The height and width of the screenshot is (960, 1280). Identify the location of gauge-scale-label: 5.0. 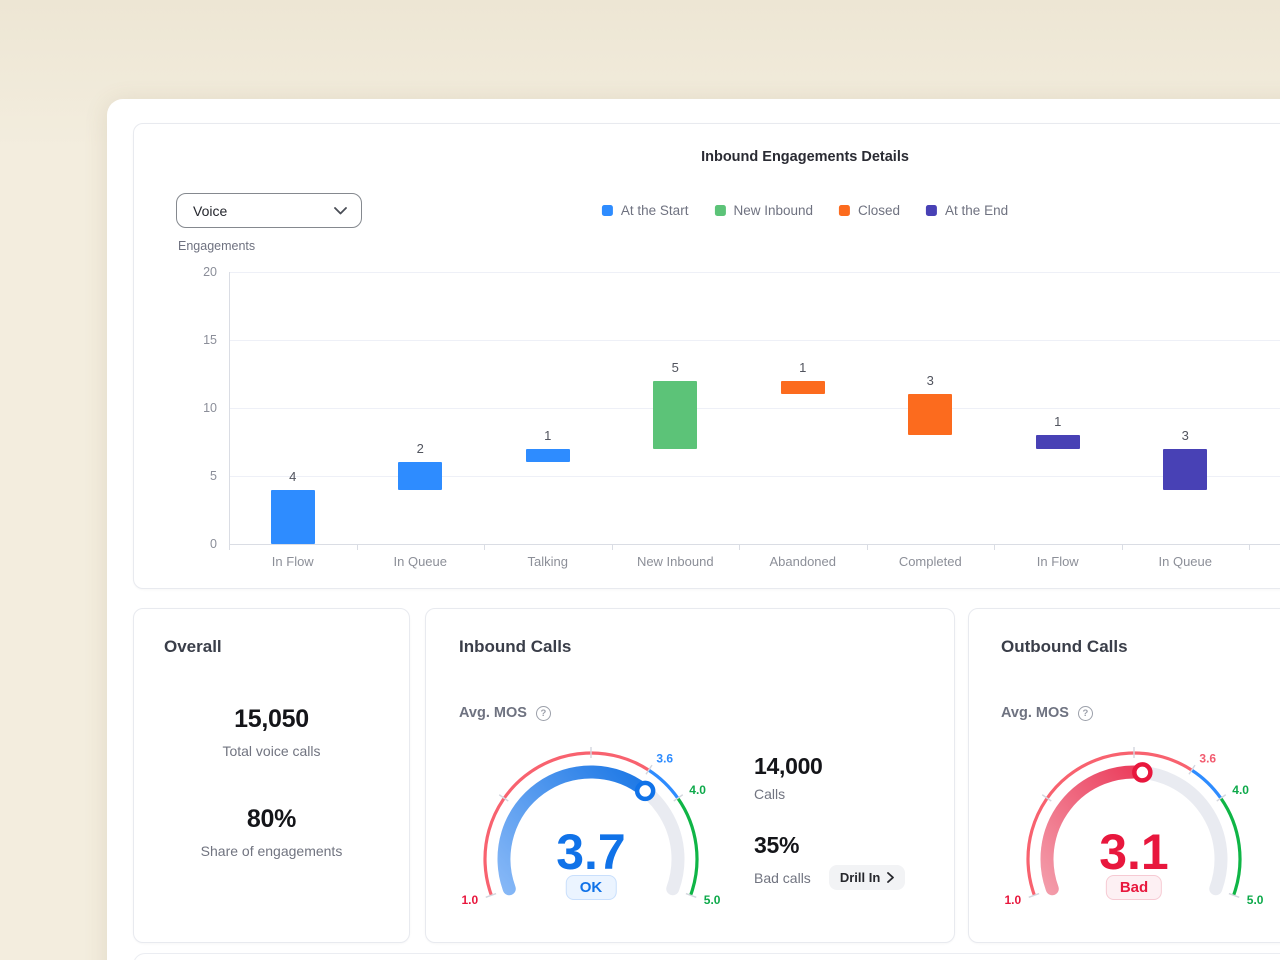
(712, 900).